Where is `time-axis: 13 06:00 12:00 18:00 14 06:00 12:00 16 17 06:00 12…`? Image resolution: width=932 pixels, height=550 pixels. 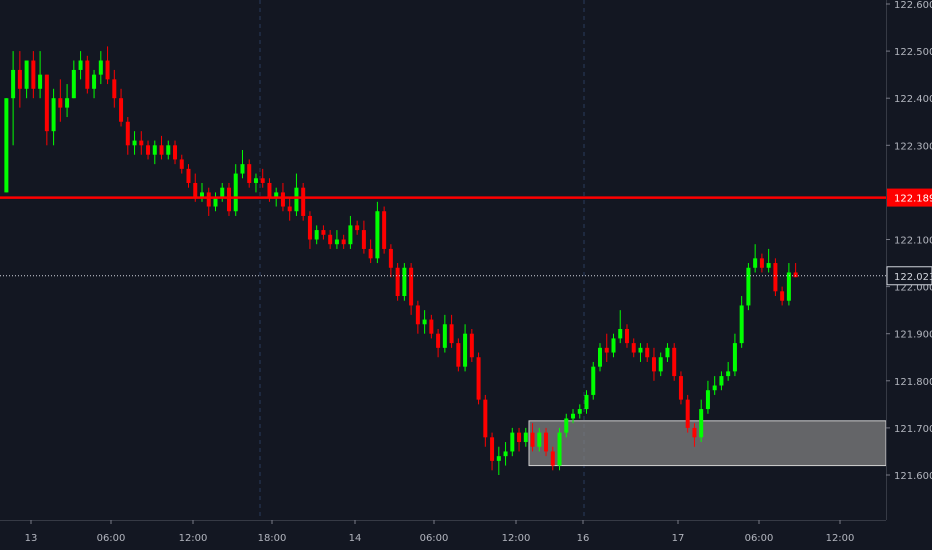
time-axis: 13 06:00 12:00 18:00 14 06:00 12:00 16 17 06:00 12… is located at coordinates (440, 532).